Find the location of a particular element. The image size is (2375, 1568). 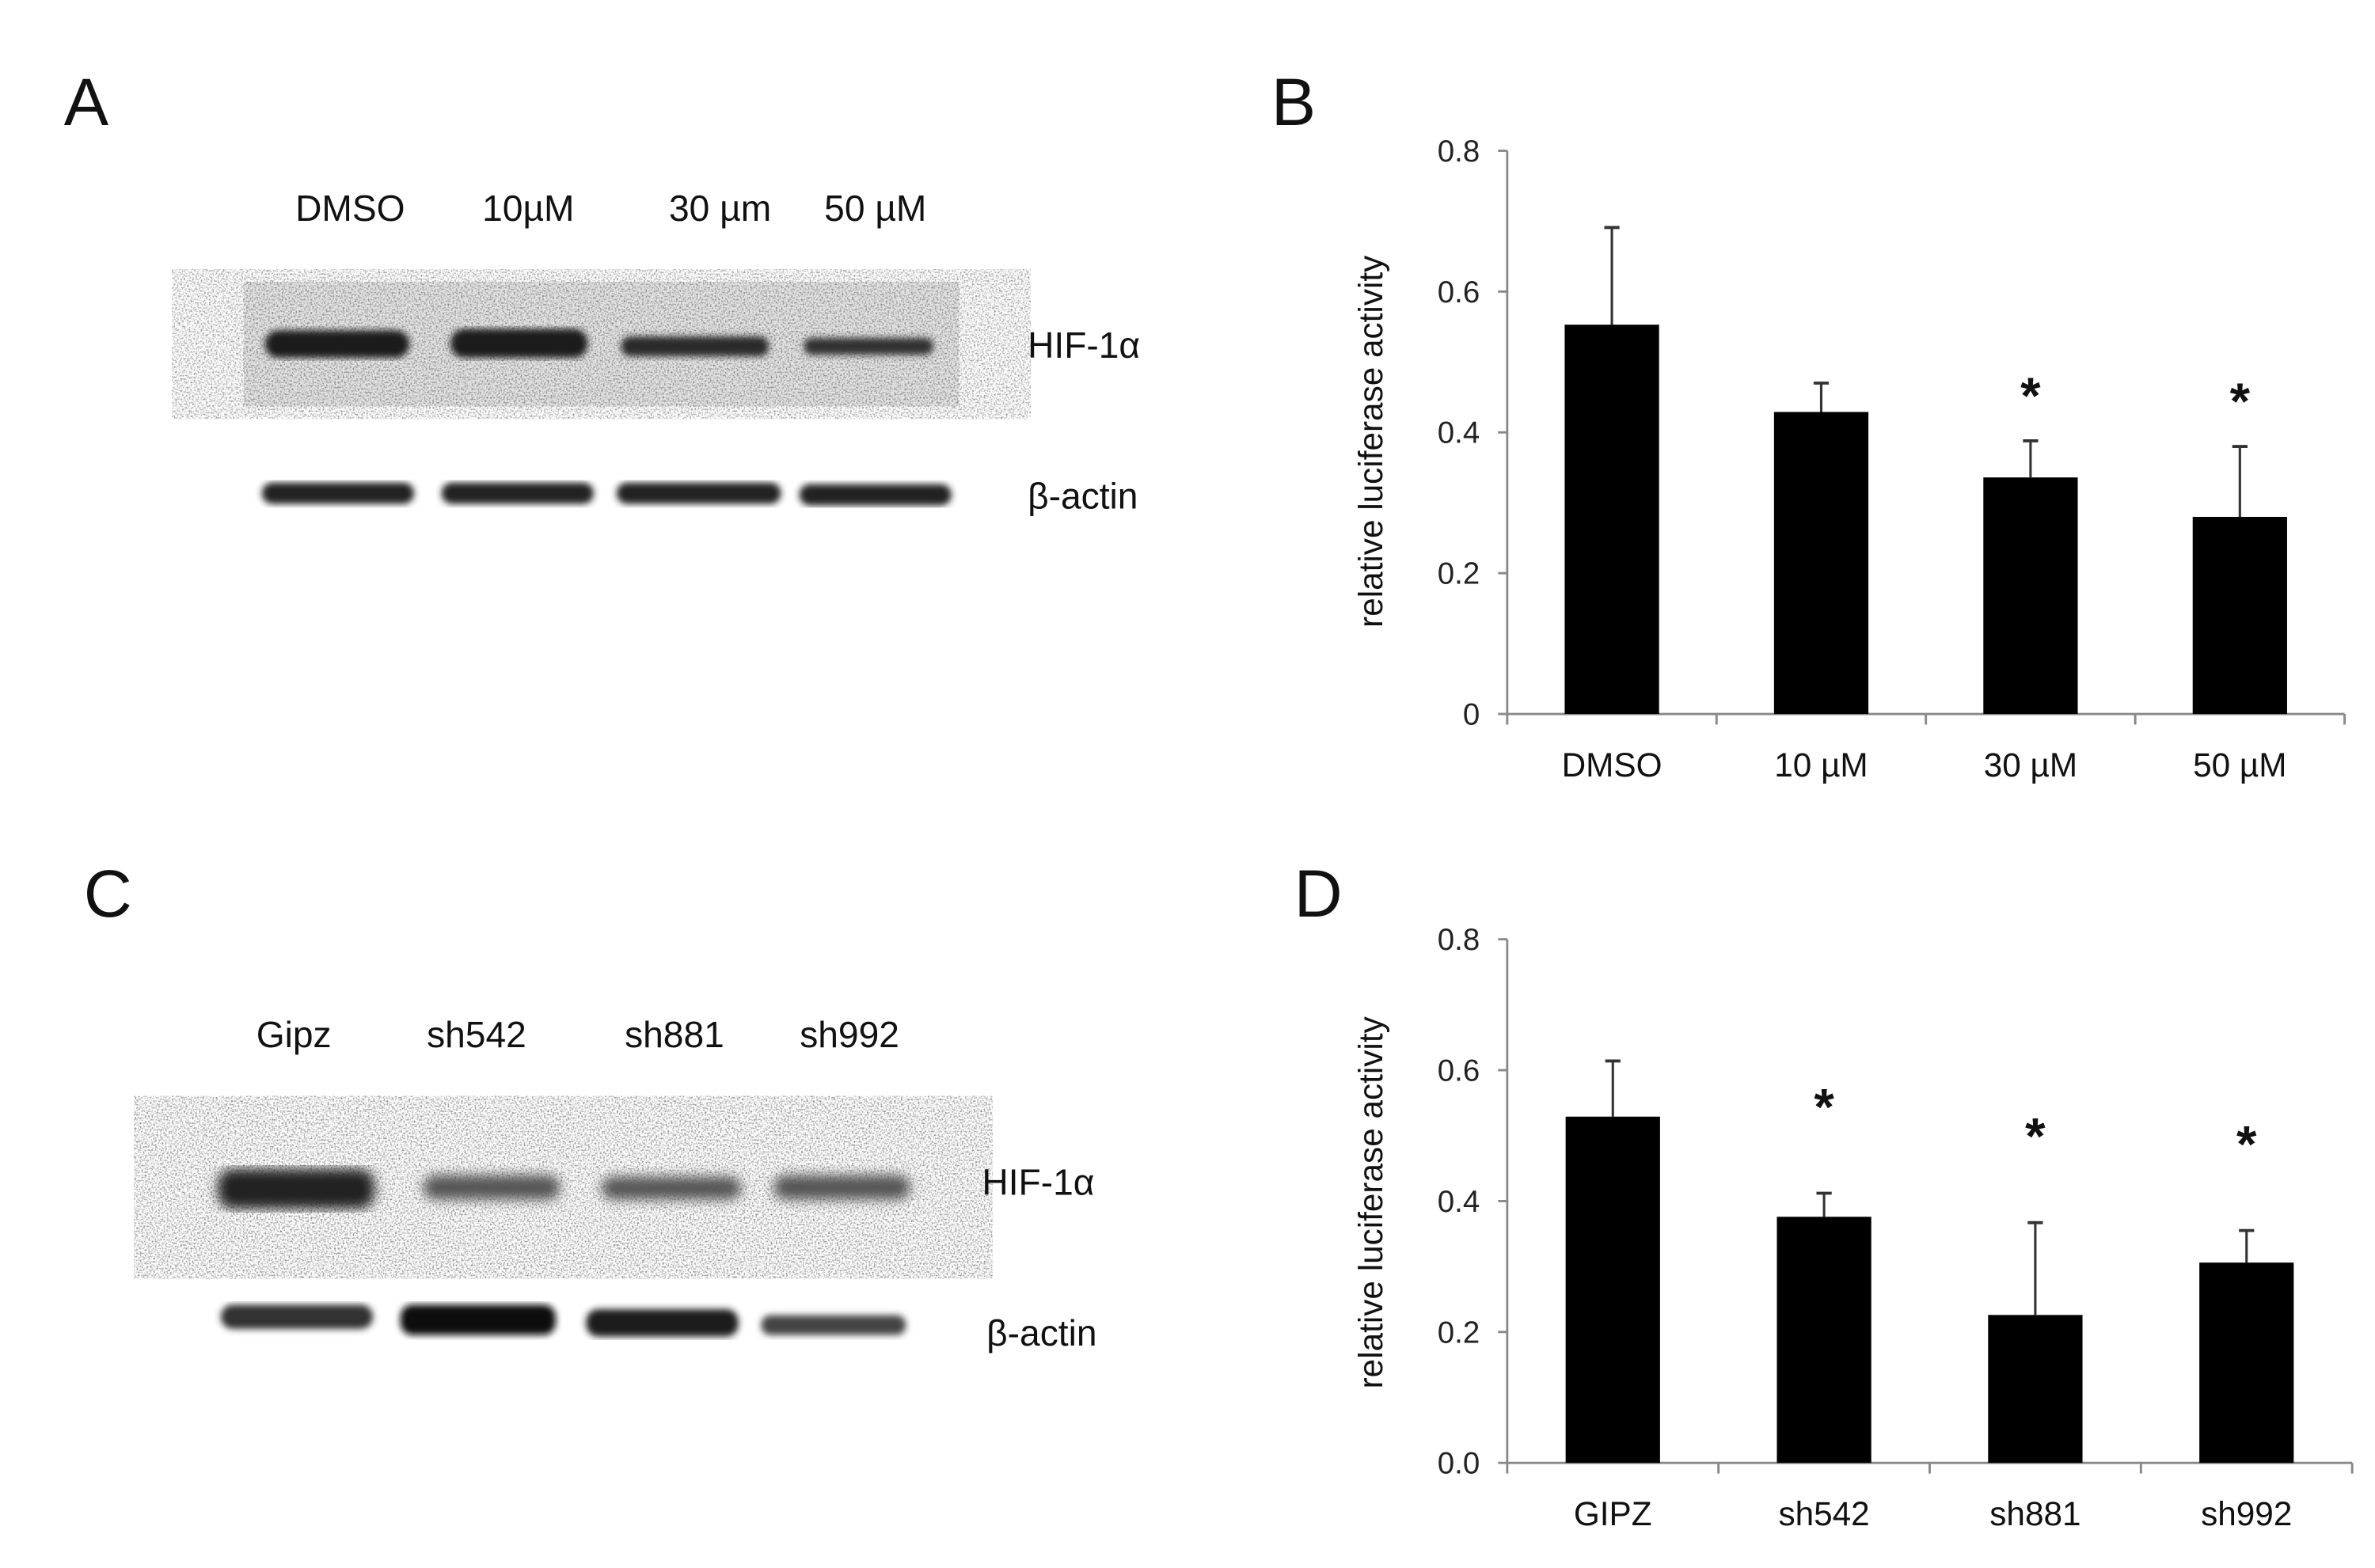

x-tick-label: GIPZ is located at coordinates (1613, 1513).